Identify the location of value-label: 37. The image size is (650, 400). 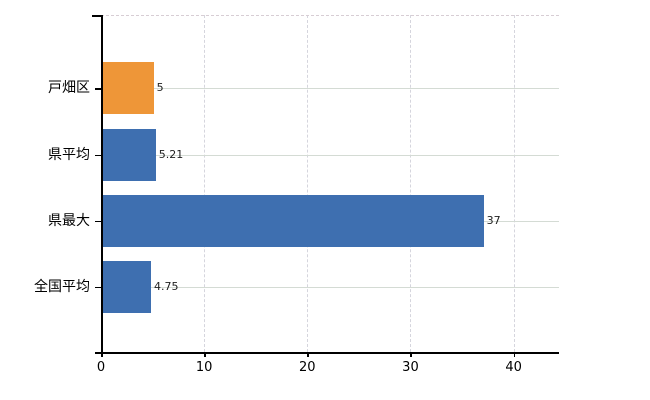
(493, 220).